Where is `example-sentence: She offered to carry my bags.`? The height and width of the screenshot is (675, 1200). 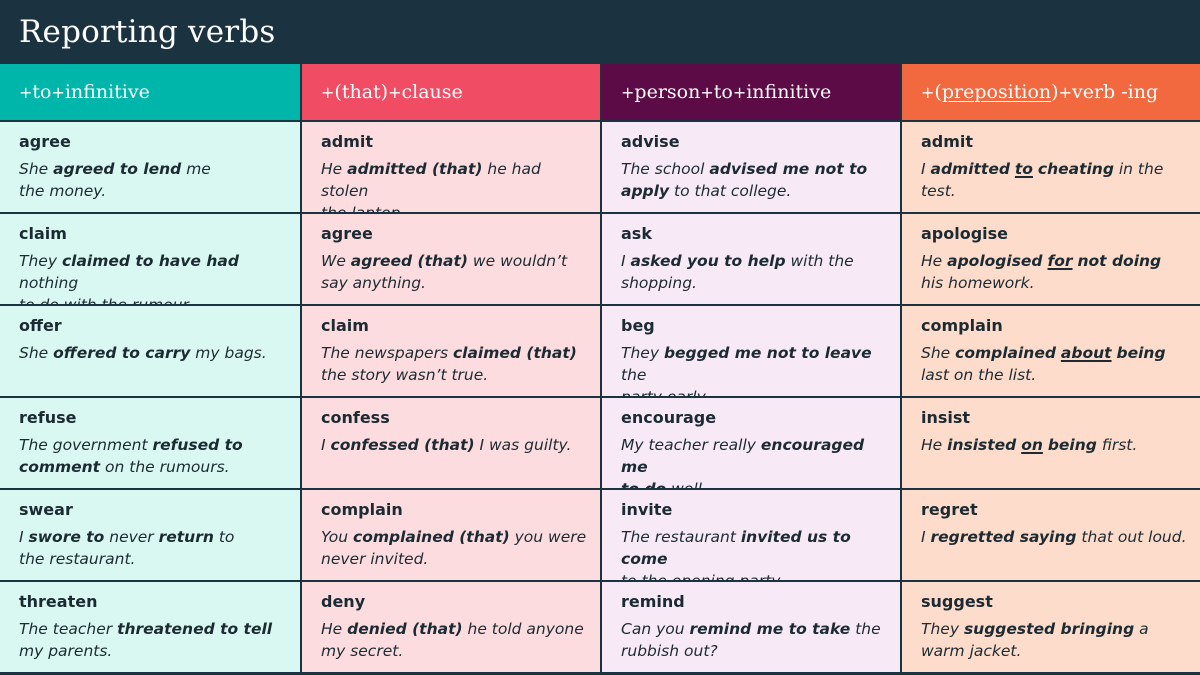
example-sentence: She offered to carry my bags. is located at coordinates (153, 353).